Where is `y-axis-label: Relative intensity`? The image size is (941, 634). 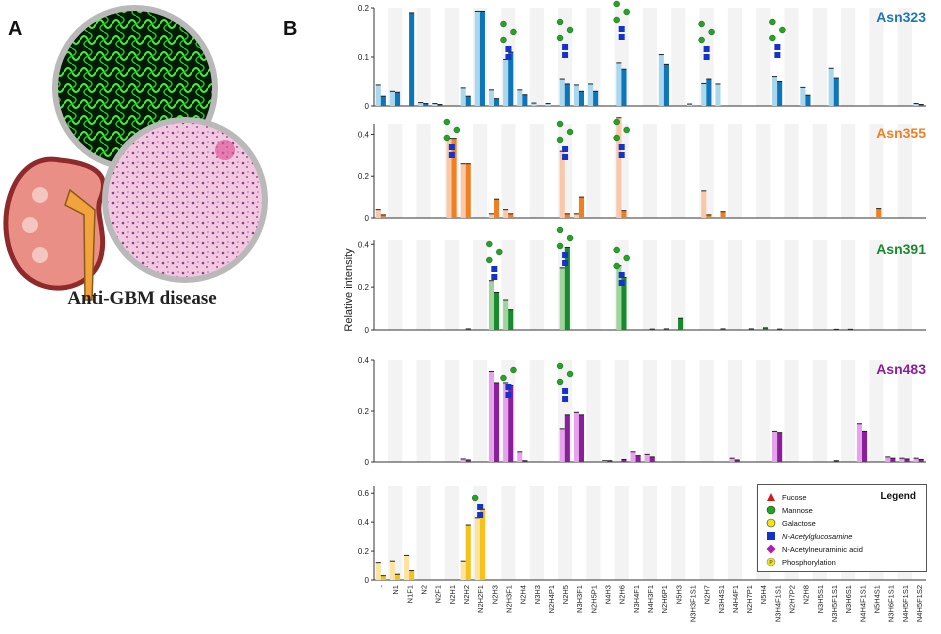
y-axis-label: Relative intensity is located at coordinates (349, 290).